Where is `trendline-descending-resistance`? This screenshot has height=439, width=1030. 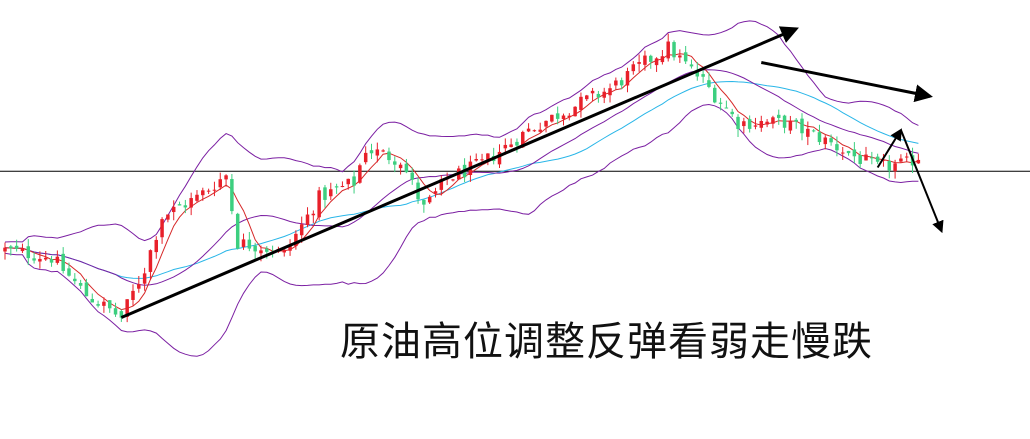
trendline-descending-resistance is located at coordinates (846, 82).